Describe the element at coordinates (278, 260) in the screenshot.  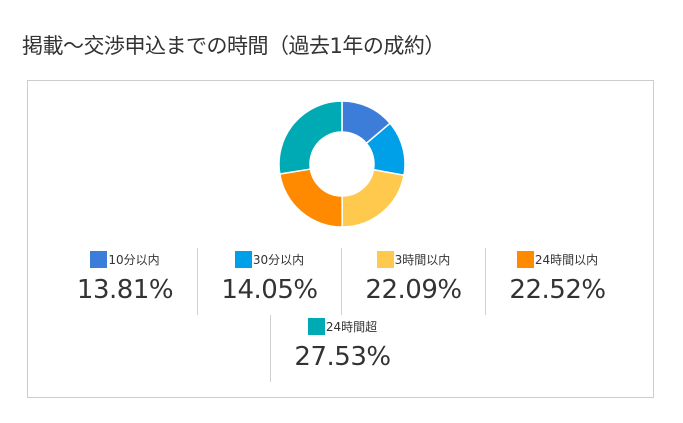
I see `legend-label: 30分以内` at that location.